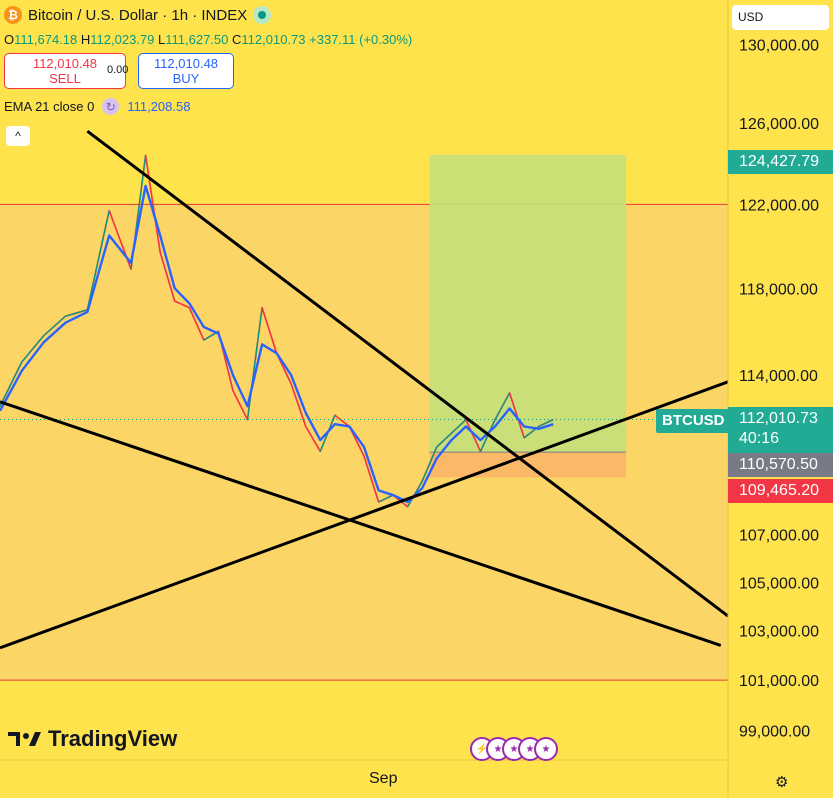 The height and width of the screenshot is (798, 833). Describe the element at coordinates (528, 303) in the screenshot. I see `target-zone` at that location.